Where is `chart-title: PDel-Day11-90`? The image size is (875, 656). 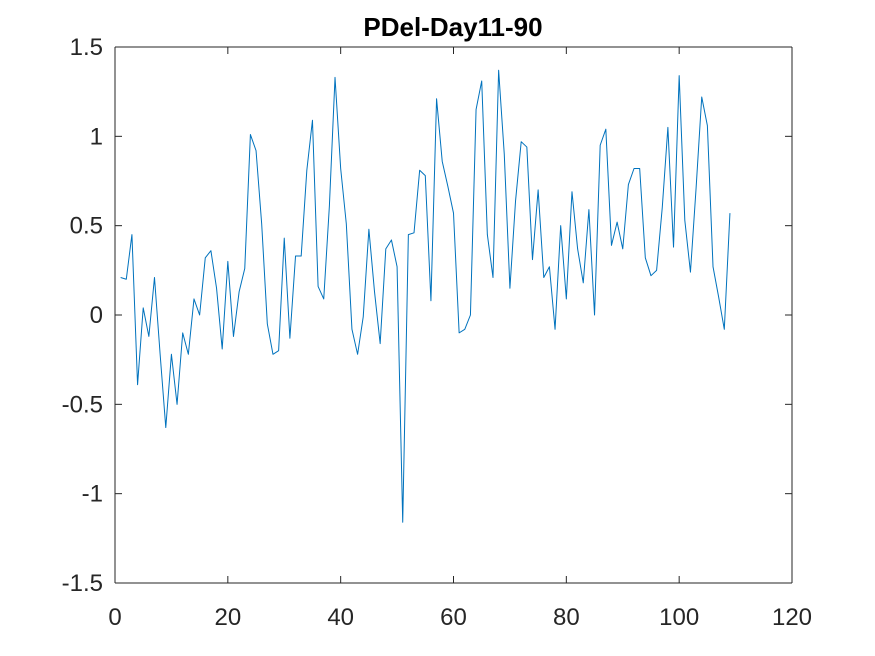
chart-title: PDel-Day11-90 is located at coordinates (452, 27).